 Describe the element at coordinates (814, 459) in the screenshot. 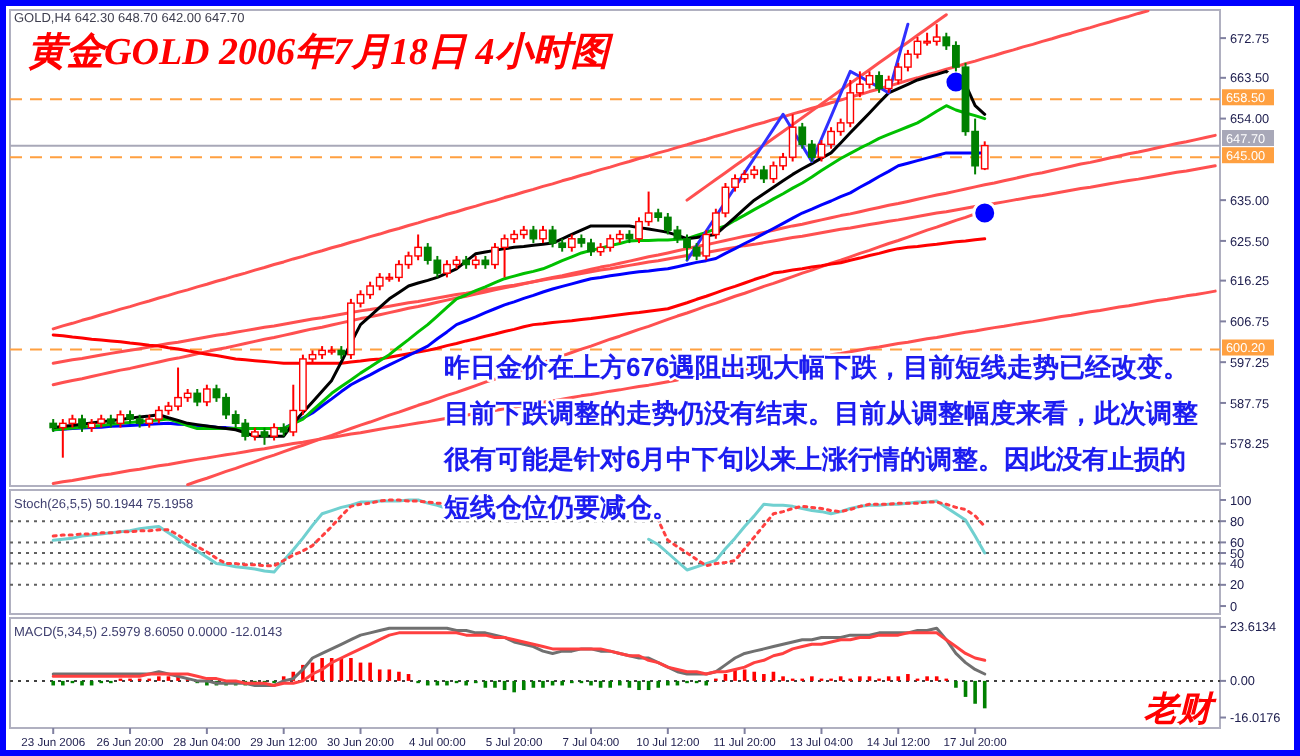

I see `annotation: 很有可能是针对6月中下旬以来上涨行情的调整。因此没有止损的` at that location.